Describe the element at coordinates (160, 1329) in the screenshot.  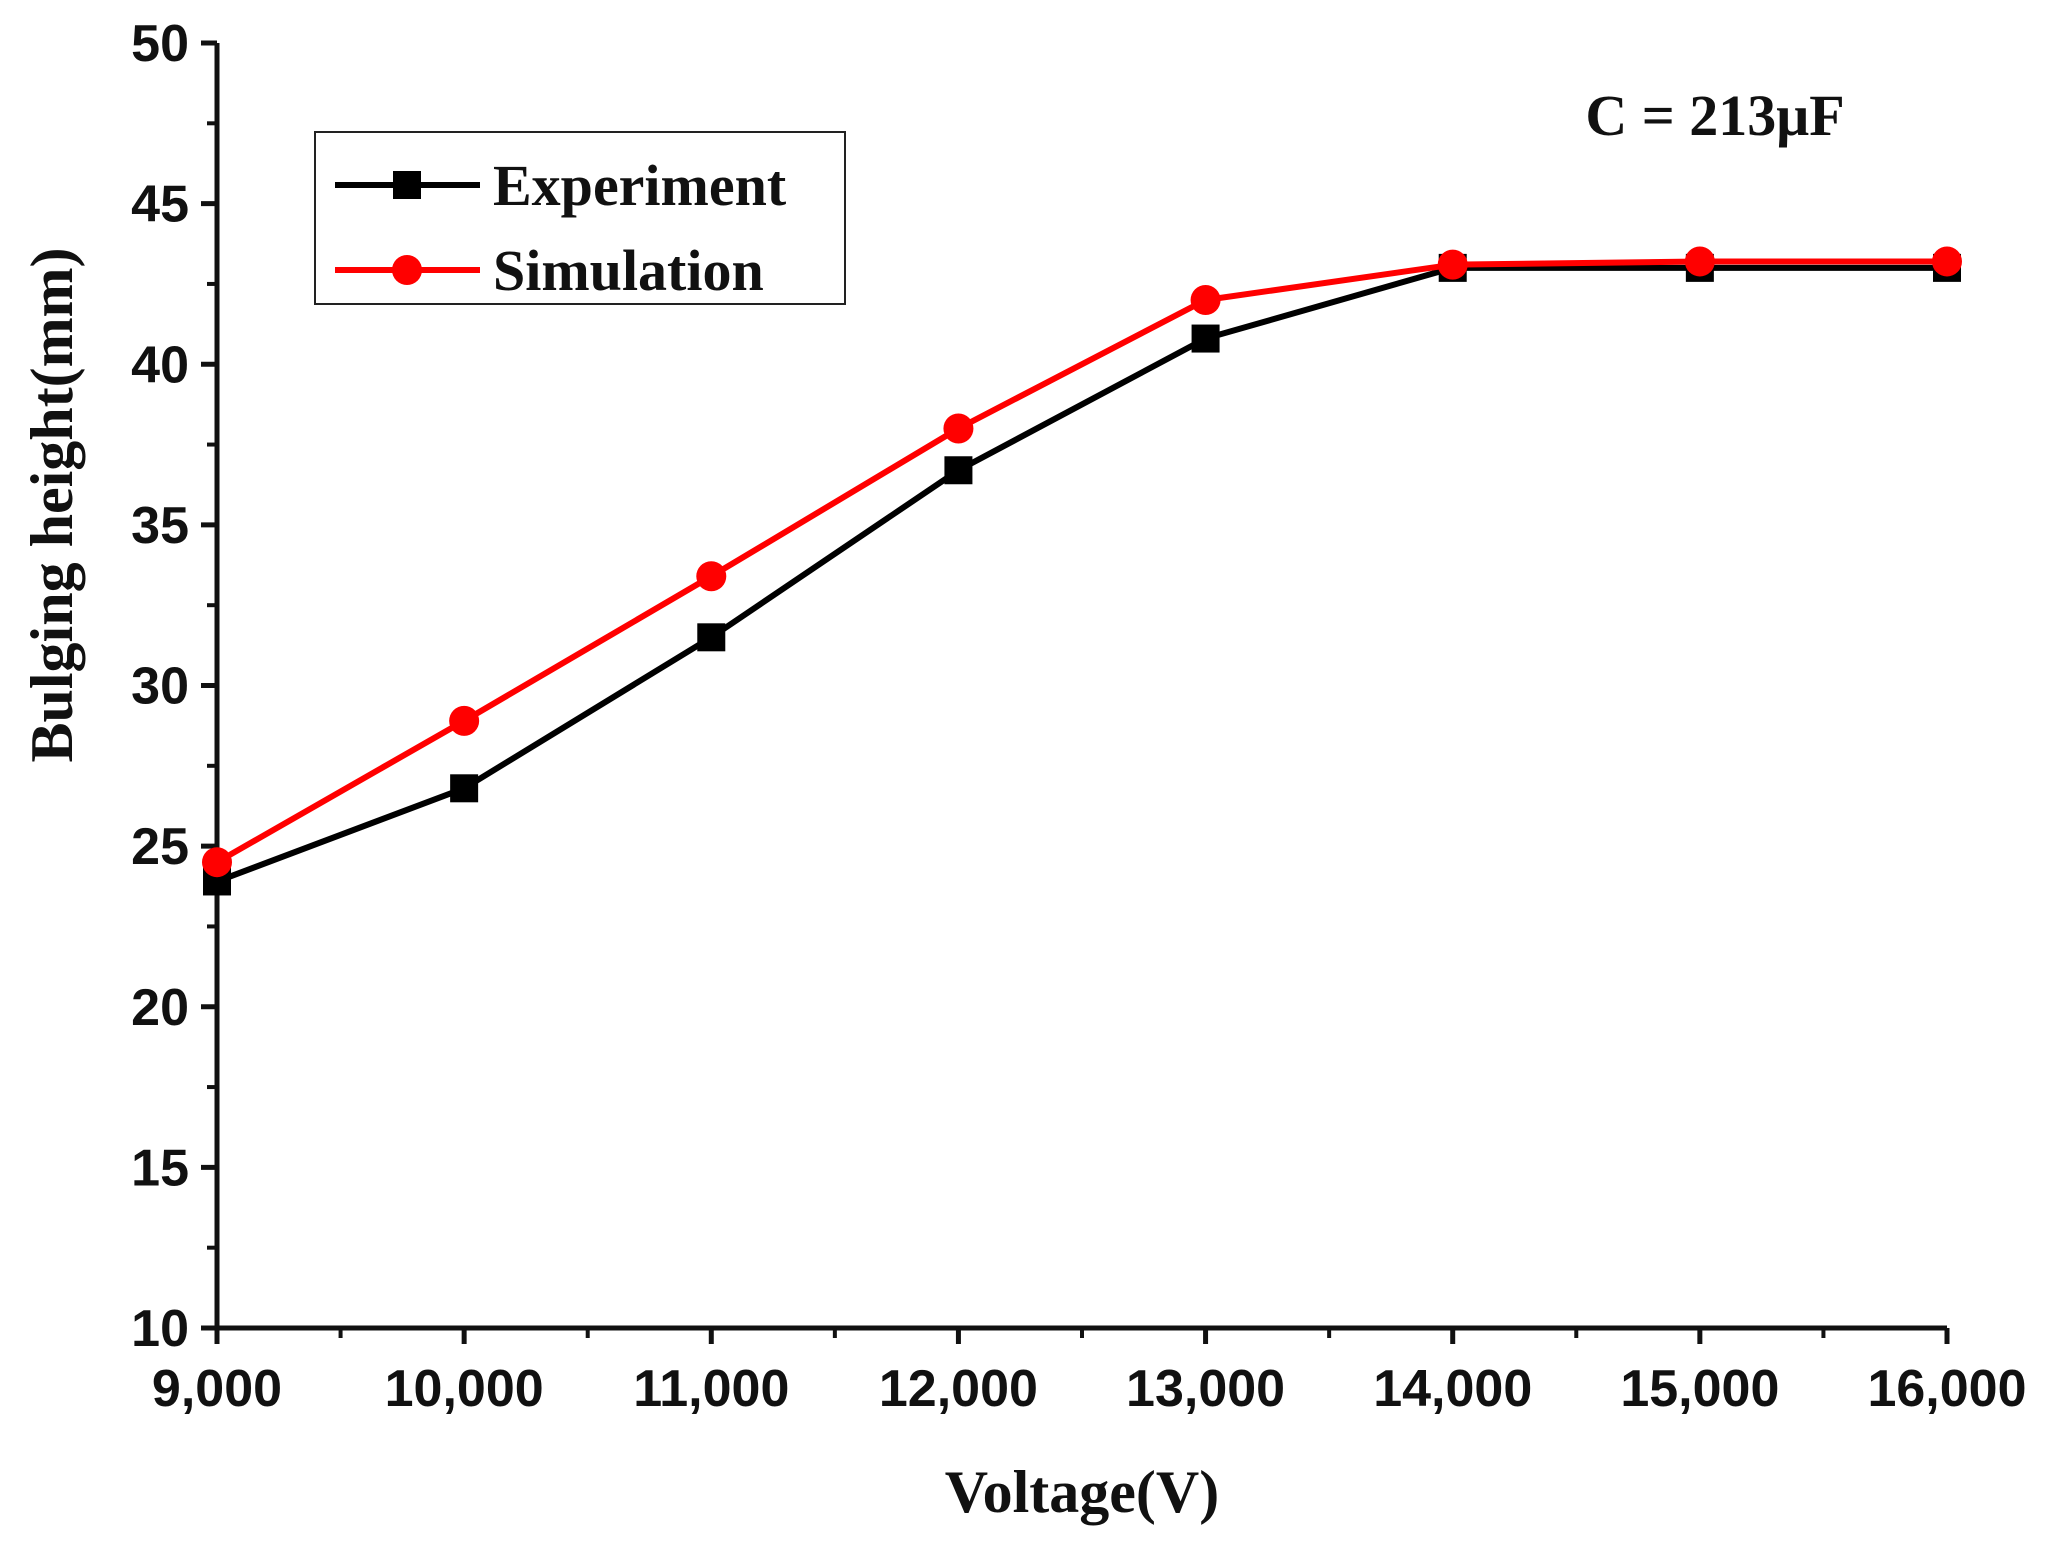
I see `y-tick-label: 10` at that location.